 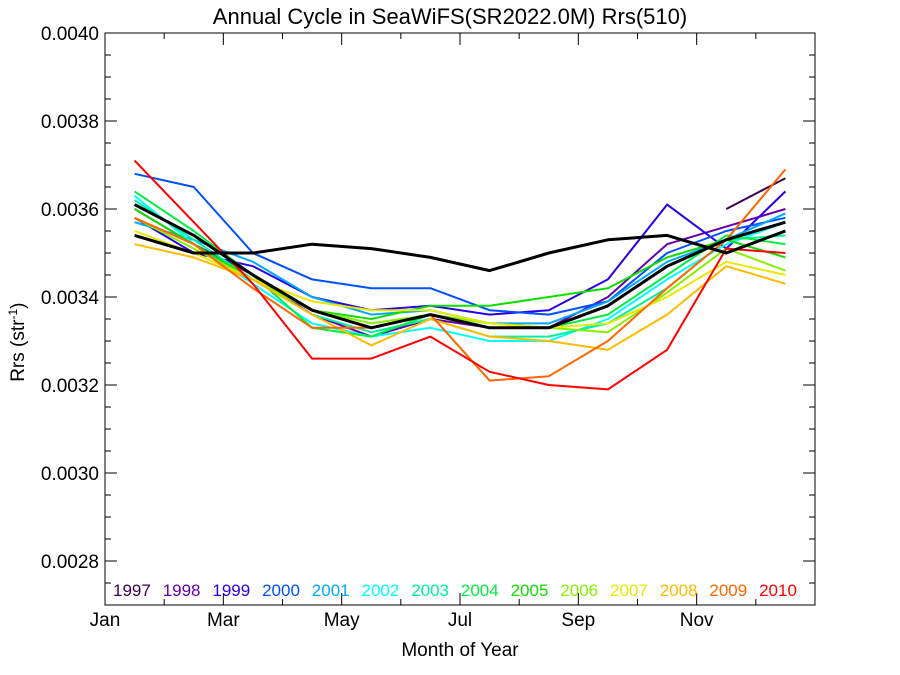 I want to click on legend-item-2000: 2000, so click(x=281, y=590).